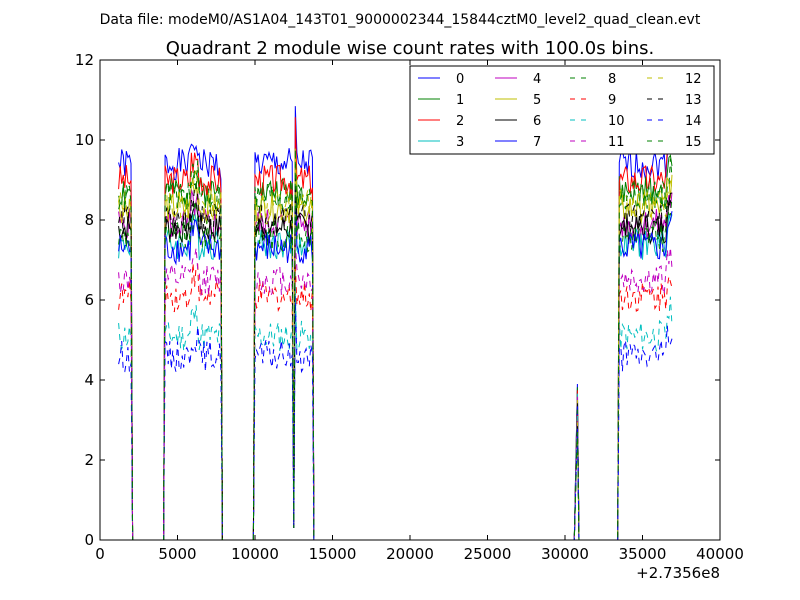 Image resolution: width=800 pixels, height=600 pixels. Describe the element at coordinates (565, 554) in the screenshot. I see `x-tick-label: 30000` at that location.